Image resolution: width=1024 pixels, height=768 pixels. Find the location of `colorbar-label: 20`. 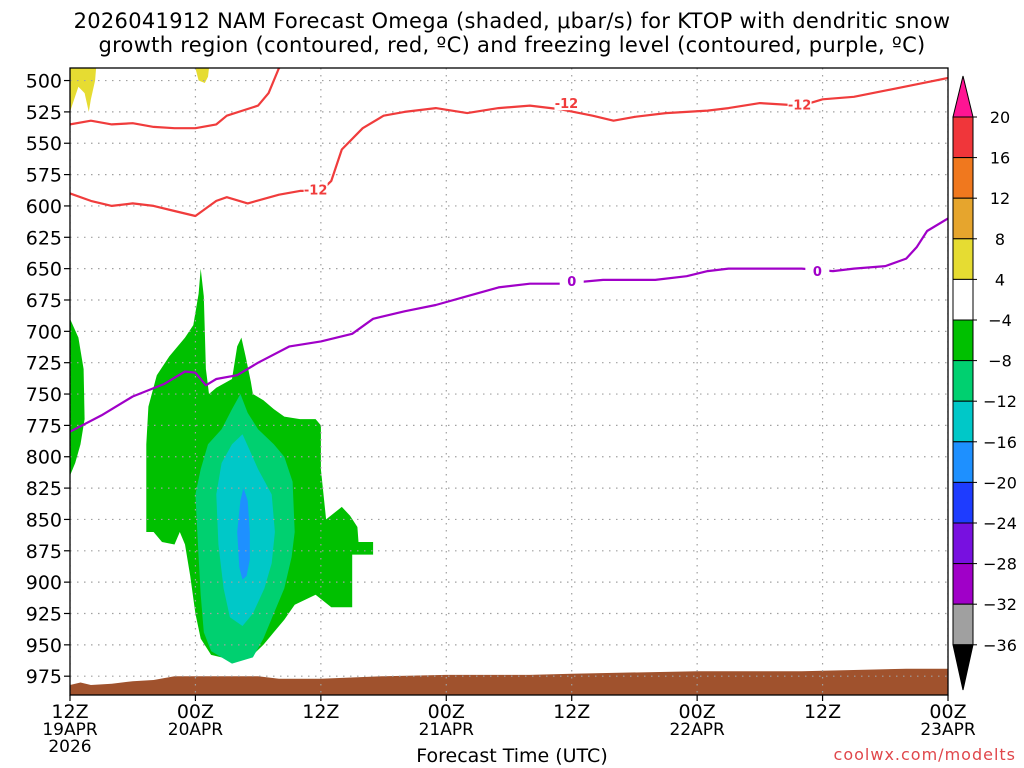

colorbar-label: 20 is located at coordinates (1000, 117).